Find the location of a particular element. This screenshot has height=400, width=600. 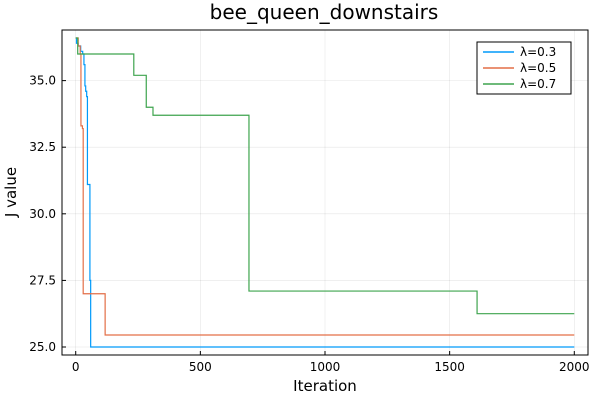

x-axis-ticks: 0 500 1000 1500 2000 is located at coordinates (331, 362).